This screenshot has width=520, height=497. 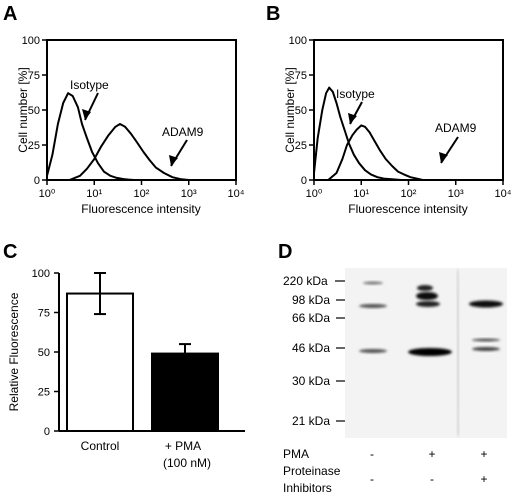 I want to click on plot-frame-a, so click(x=141, y=110).